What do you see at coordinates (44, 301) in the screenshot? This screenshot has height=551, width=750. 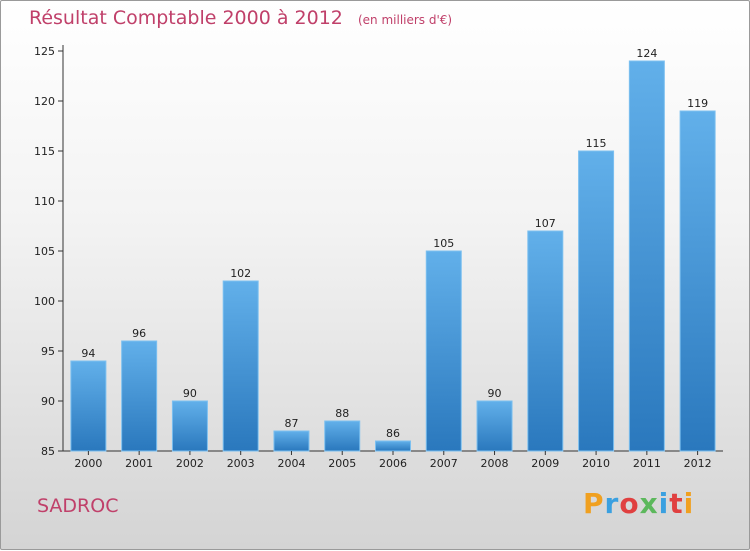 I see `y-tick-label: 100` at bounding box center [44, 301].